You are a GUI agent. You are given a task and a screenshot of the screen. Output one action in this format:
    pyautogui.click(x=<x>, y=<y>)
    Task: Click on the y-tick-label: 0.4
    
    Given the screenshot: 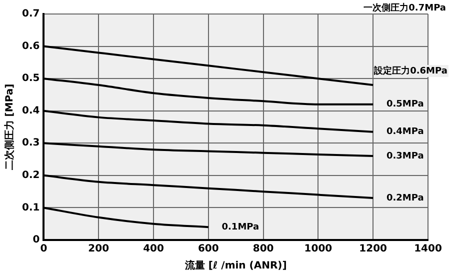 What is the action you would take?
    pyautogui.click(x=31, y=110)
    